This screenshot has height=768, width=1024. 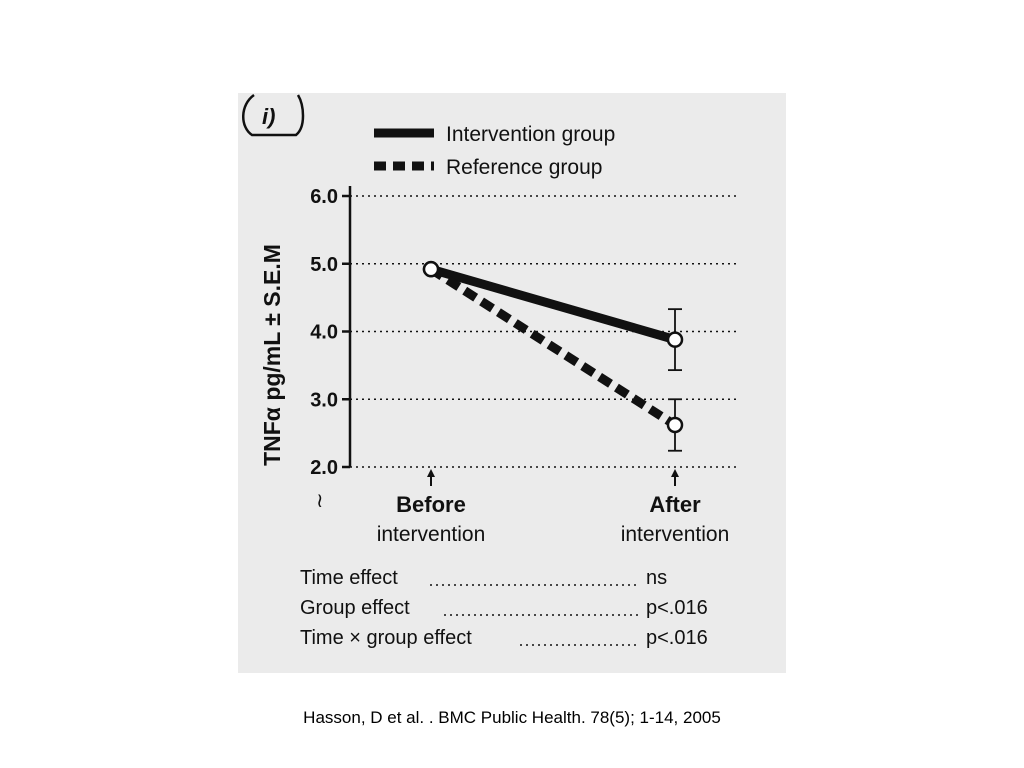 I want to click on legend-label-reference: Reference group, so click(x=524, y=167).